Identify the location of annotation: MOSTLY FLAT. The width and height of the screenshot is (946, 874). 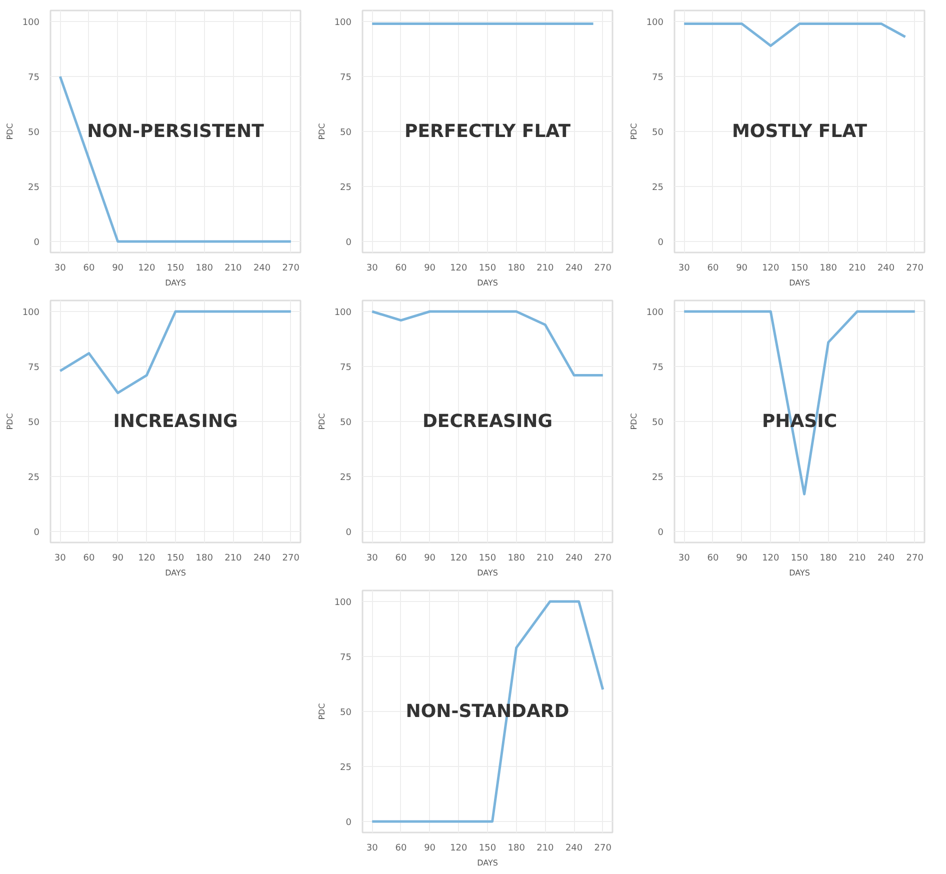
(800, 131).